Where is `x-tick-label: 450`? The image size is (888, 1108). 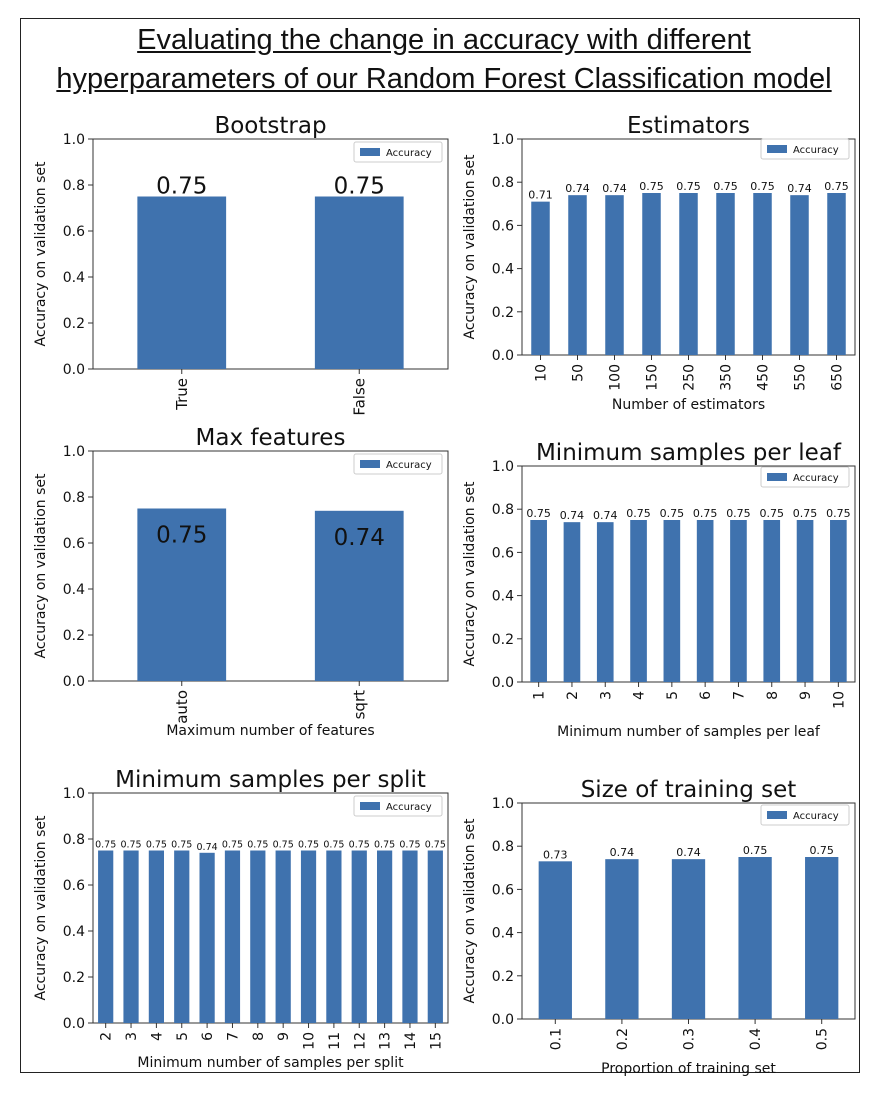
x-tick-label: 450 is located at coordinates (764, 377).